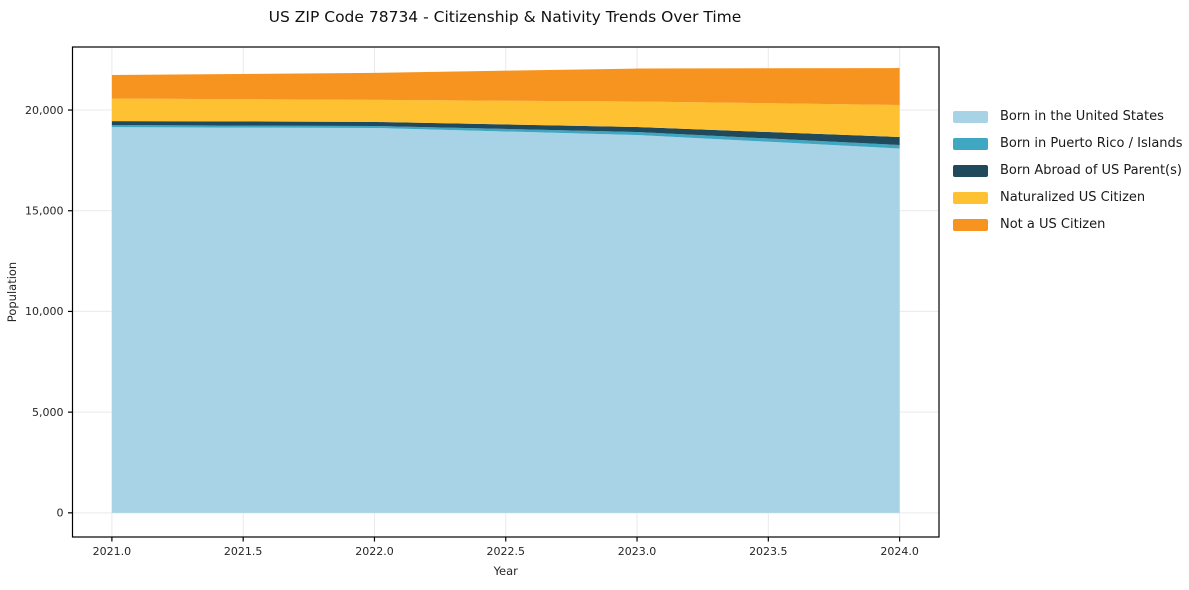 The image size is (1189, 590). I want to click on legend-item: Born Abroad of US Parent(s), so click(1068, 170).